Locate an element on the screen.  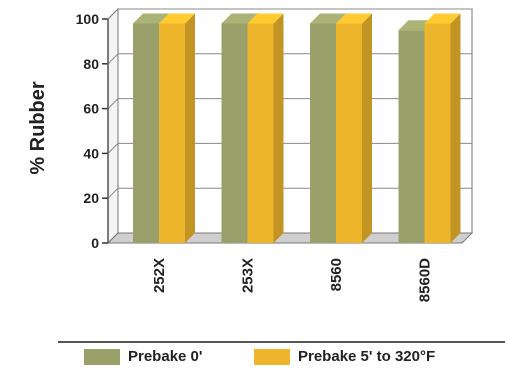
legend-item-prebake-0: Prebake 0' is located at coordinates (143, 356).